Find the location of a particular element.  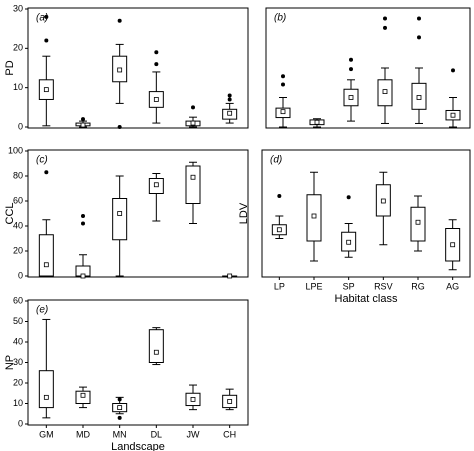

x-tick-label: MD is located at coordinates (83, 434).